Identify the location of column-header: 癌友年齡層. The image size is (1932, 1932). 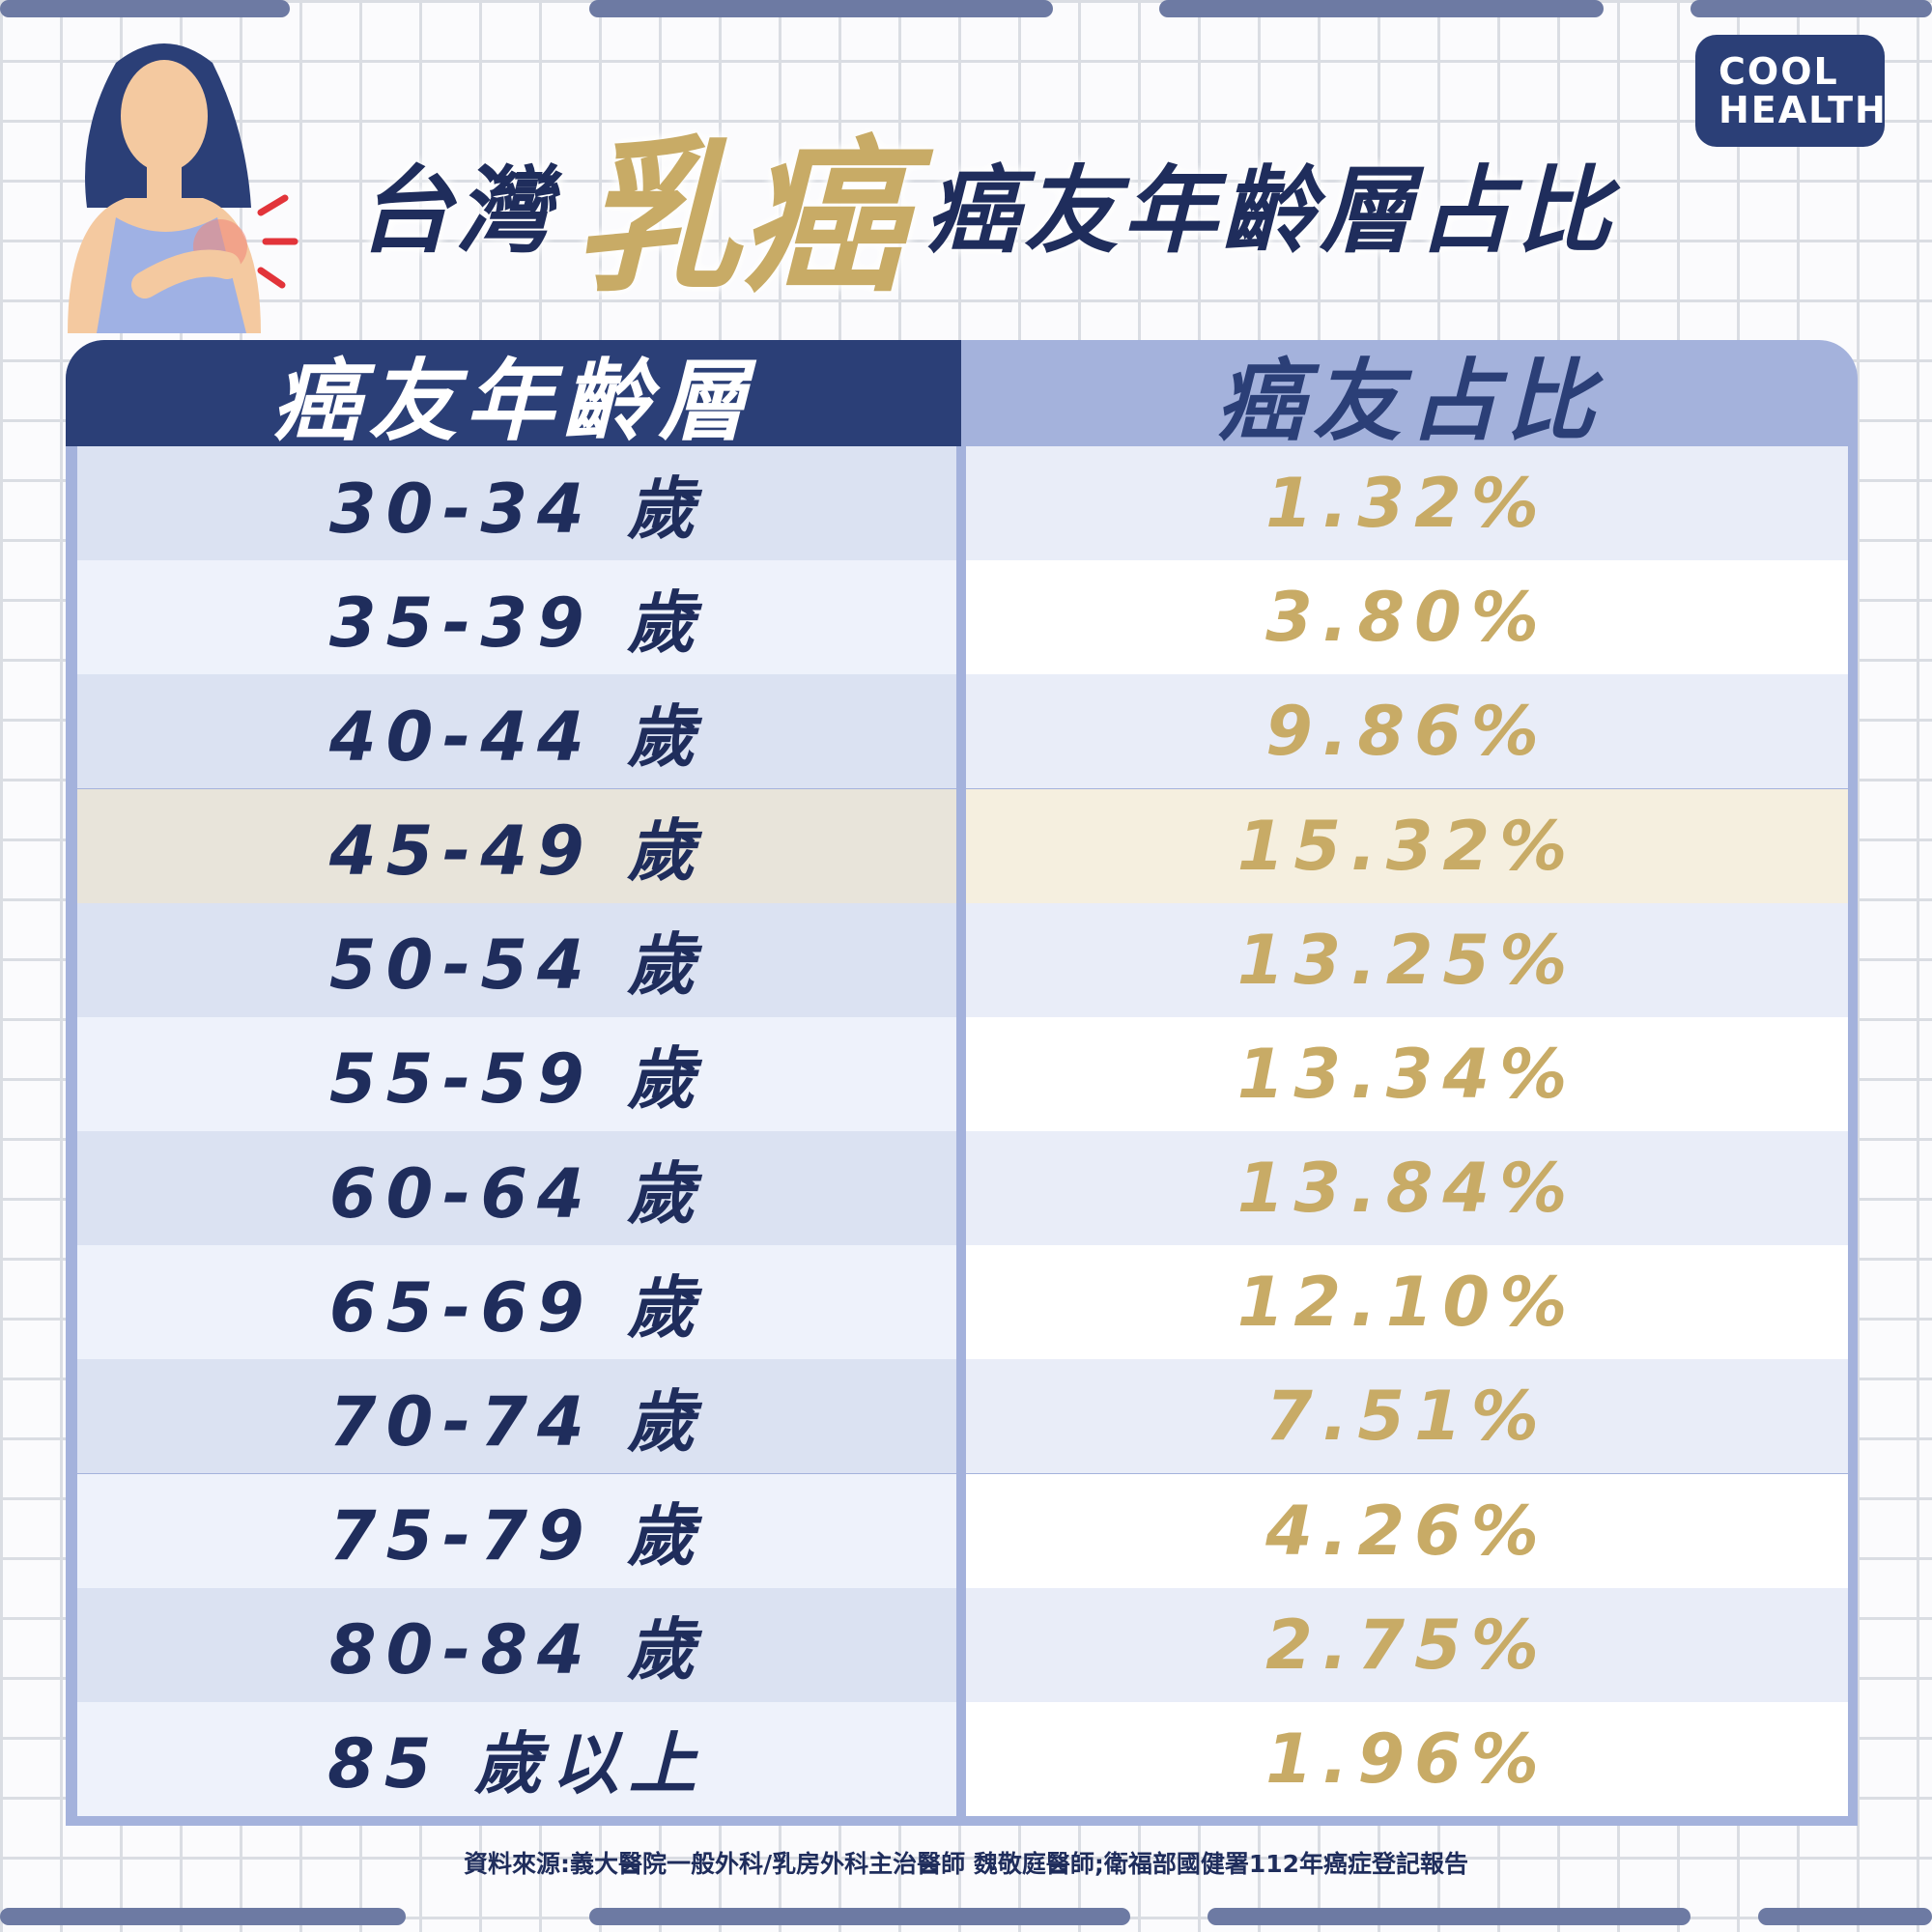
(513, 396).